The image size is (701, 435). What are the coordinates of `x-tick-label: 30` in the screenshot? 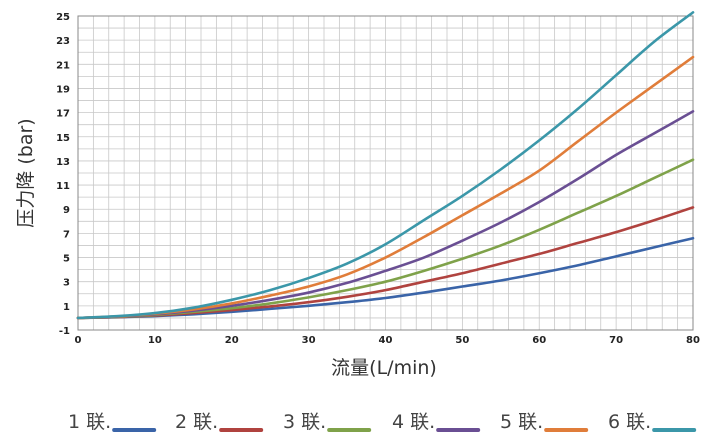 It's located at (309, 340).